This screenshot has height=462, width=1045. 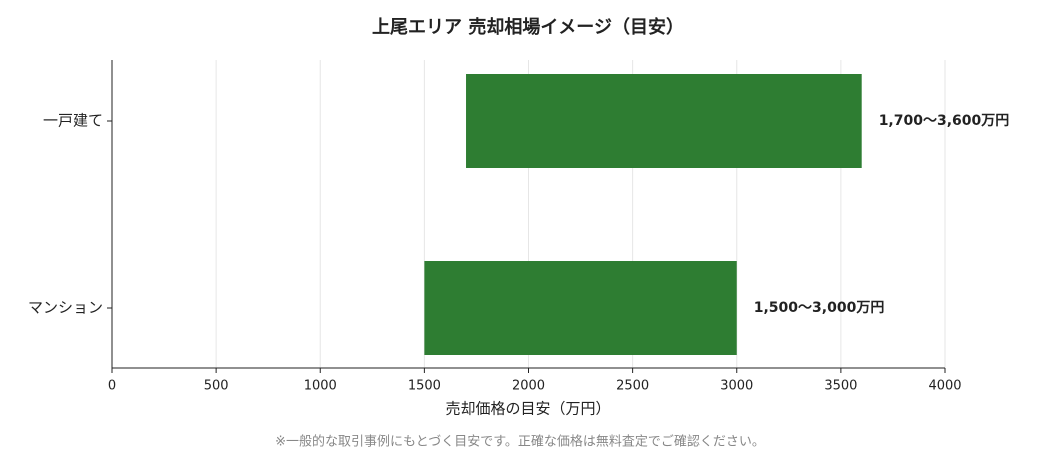 What do you see at coordinates (520, 442) in the screenshot?
I see `footnote: ※一般的な取引事例にもとづく目安です。正確な価格は無料査定でご確認ください。` at bounding box center [520, 442].